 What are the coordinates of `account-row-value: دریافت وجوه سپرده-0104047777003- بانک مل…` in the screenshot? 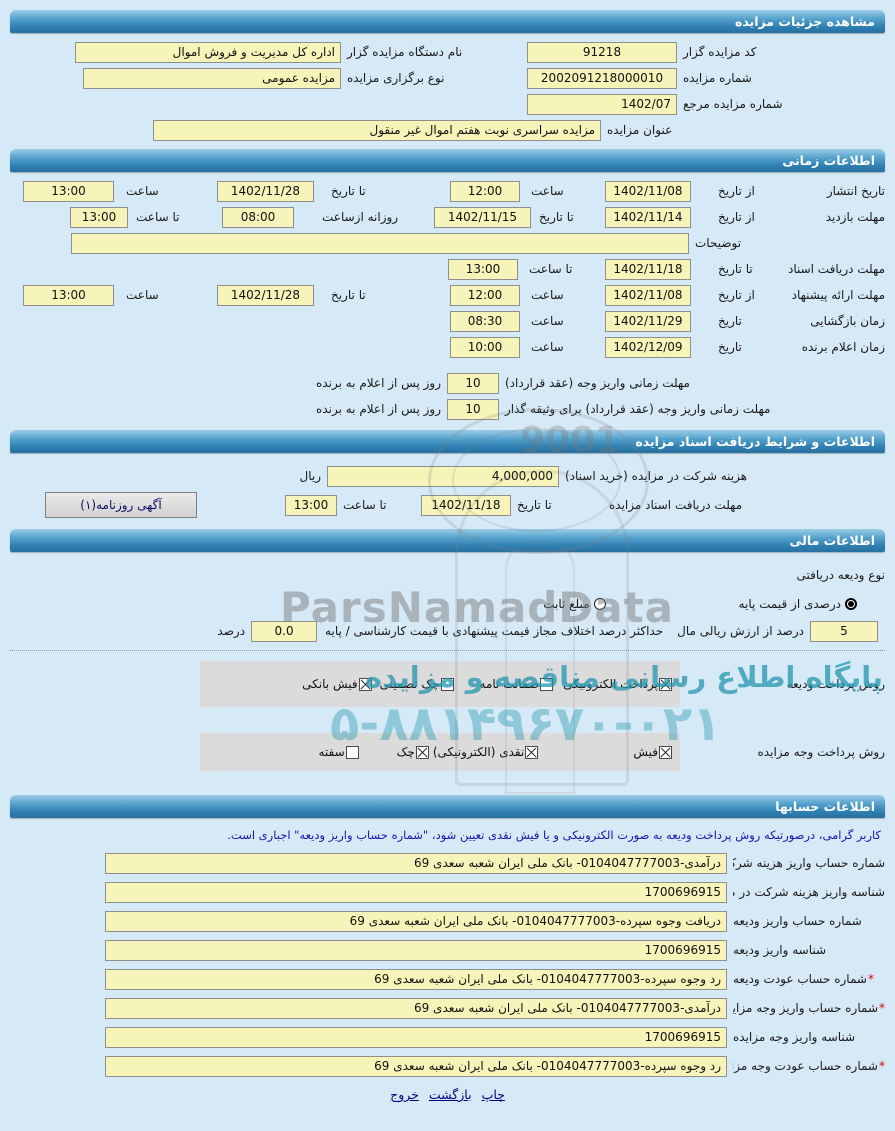 It's located at (416, 921).